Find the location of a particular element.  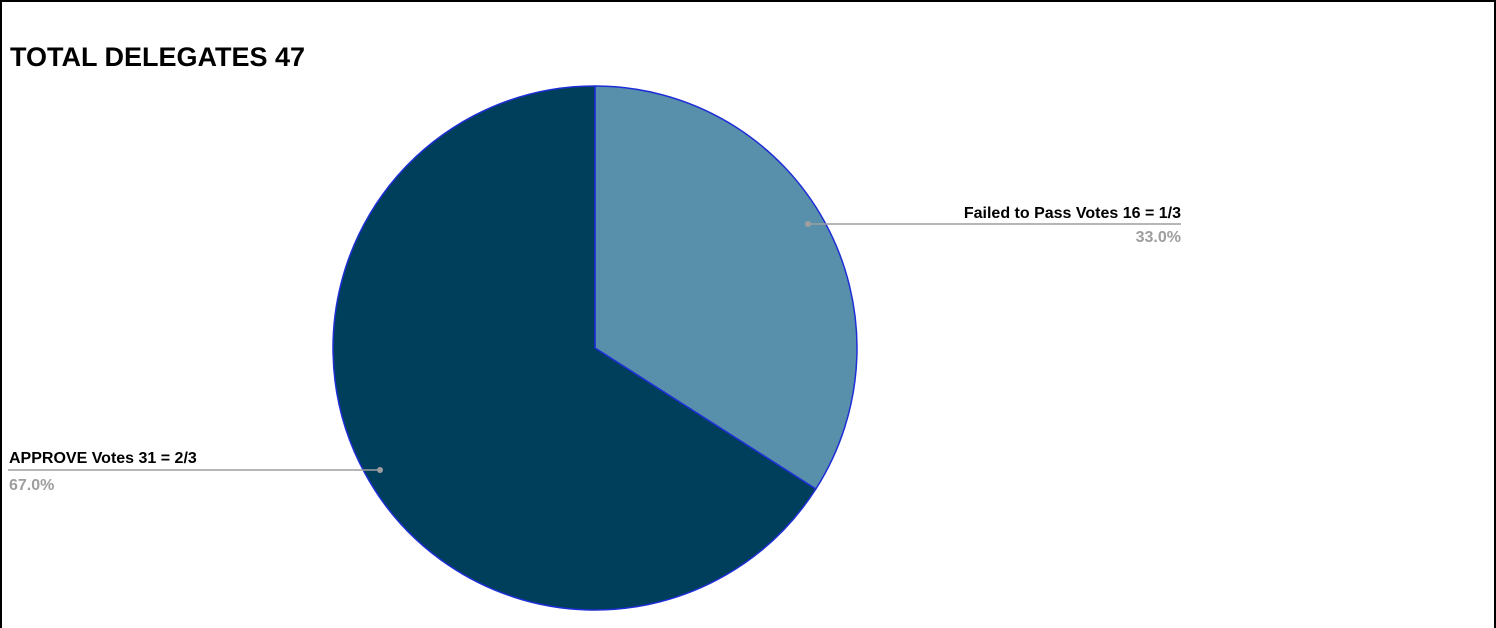

slice-annotation-approve: APPROVE Votes 31 = 2/3 67.0% is located at coordinates (195, 472).